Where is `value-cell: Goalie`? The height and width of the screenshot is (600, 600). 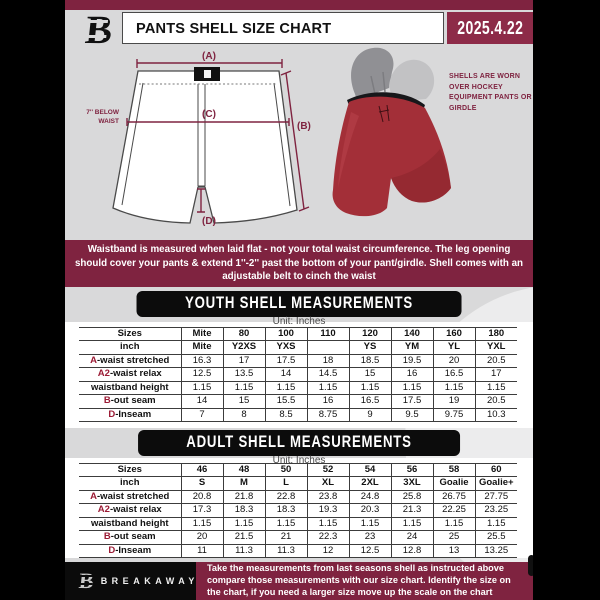 value-cell: Goalie is located at coordinates (454, 483).